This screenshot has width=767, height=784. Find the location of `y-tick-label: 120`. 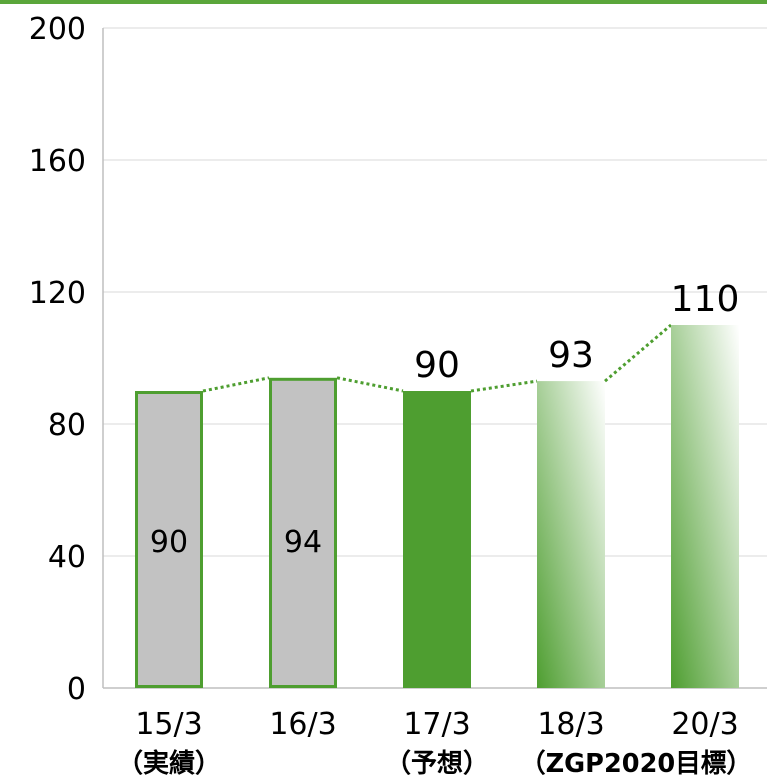

y-tick-label: 120 is located at coordinates (57, 293).